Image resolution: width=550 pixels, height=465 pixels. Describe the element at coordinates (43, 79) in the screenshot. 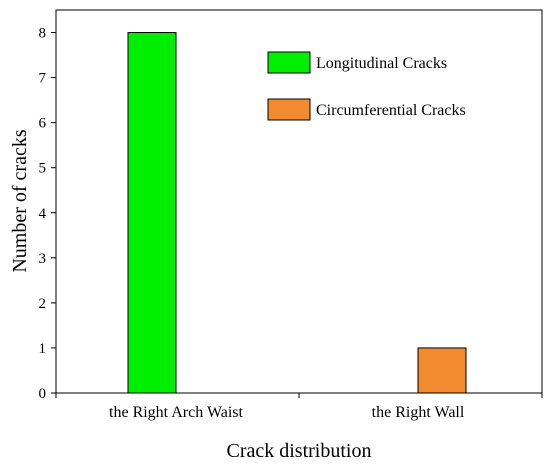

I see `y-tick-label: 7` at that location.